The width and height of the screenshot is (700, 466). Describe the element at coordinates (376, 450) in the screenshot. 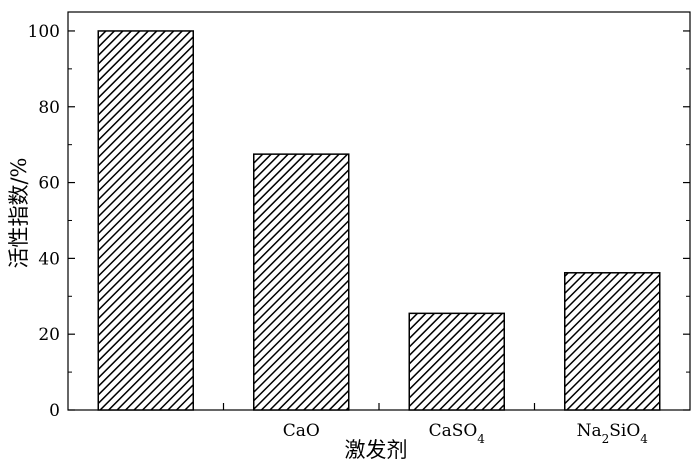

I see `x-axis-title: 激发剂` at that location.